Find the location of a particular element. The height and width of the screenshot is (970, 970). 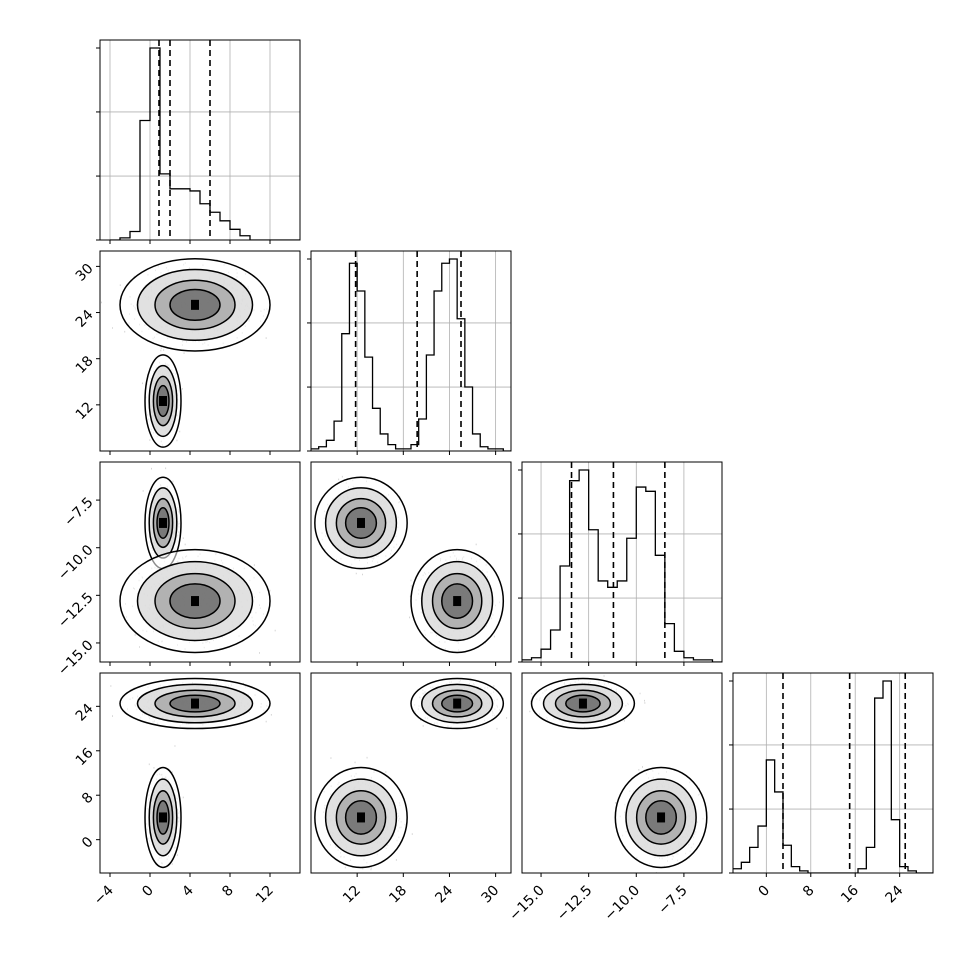

ytick-label: 8 is located at coordinates (88, 799).